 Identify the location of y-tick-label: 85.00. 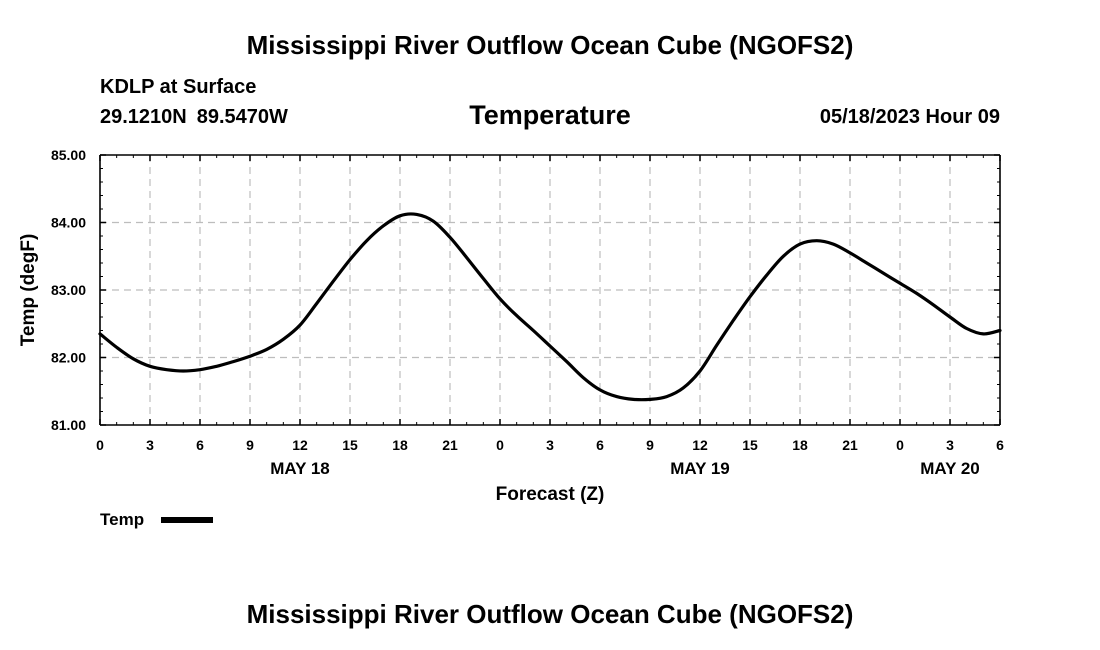
(68, 155).